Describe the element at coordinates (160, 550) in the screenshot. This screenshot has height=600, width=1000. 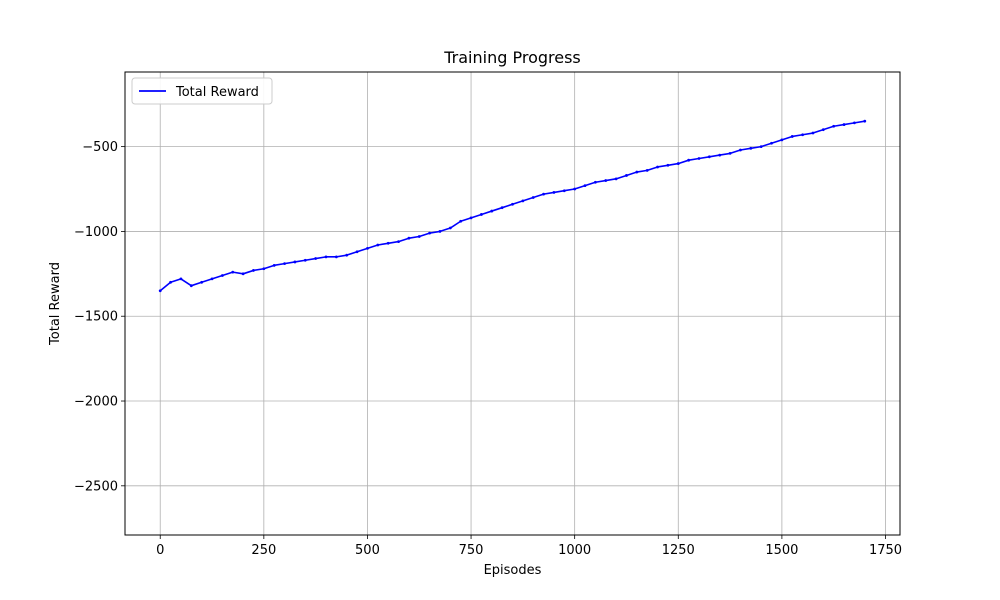
I see `x-tick-label: 0` at that location.